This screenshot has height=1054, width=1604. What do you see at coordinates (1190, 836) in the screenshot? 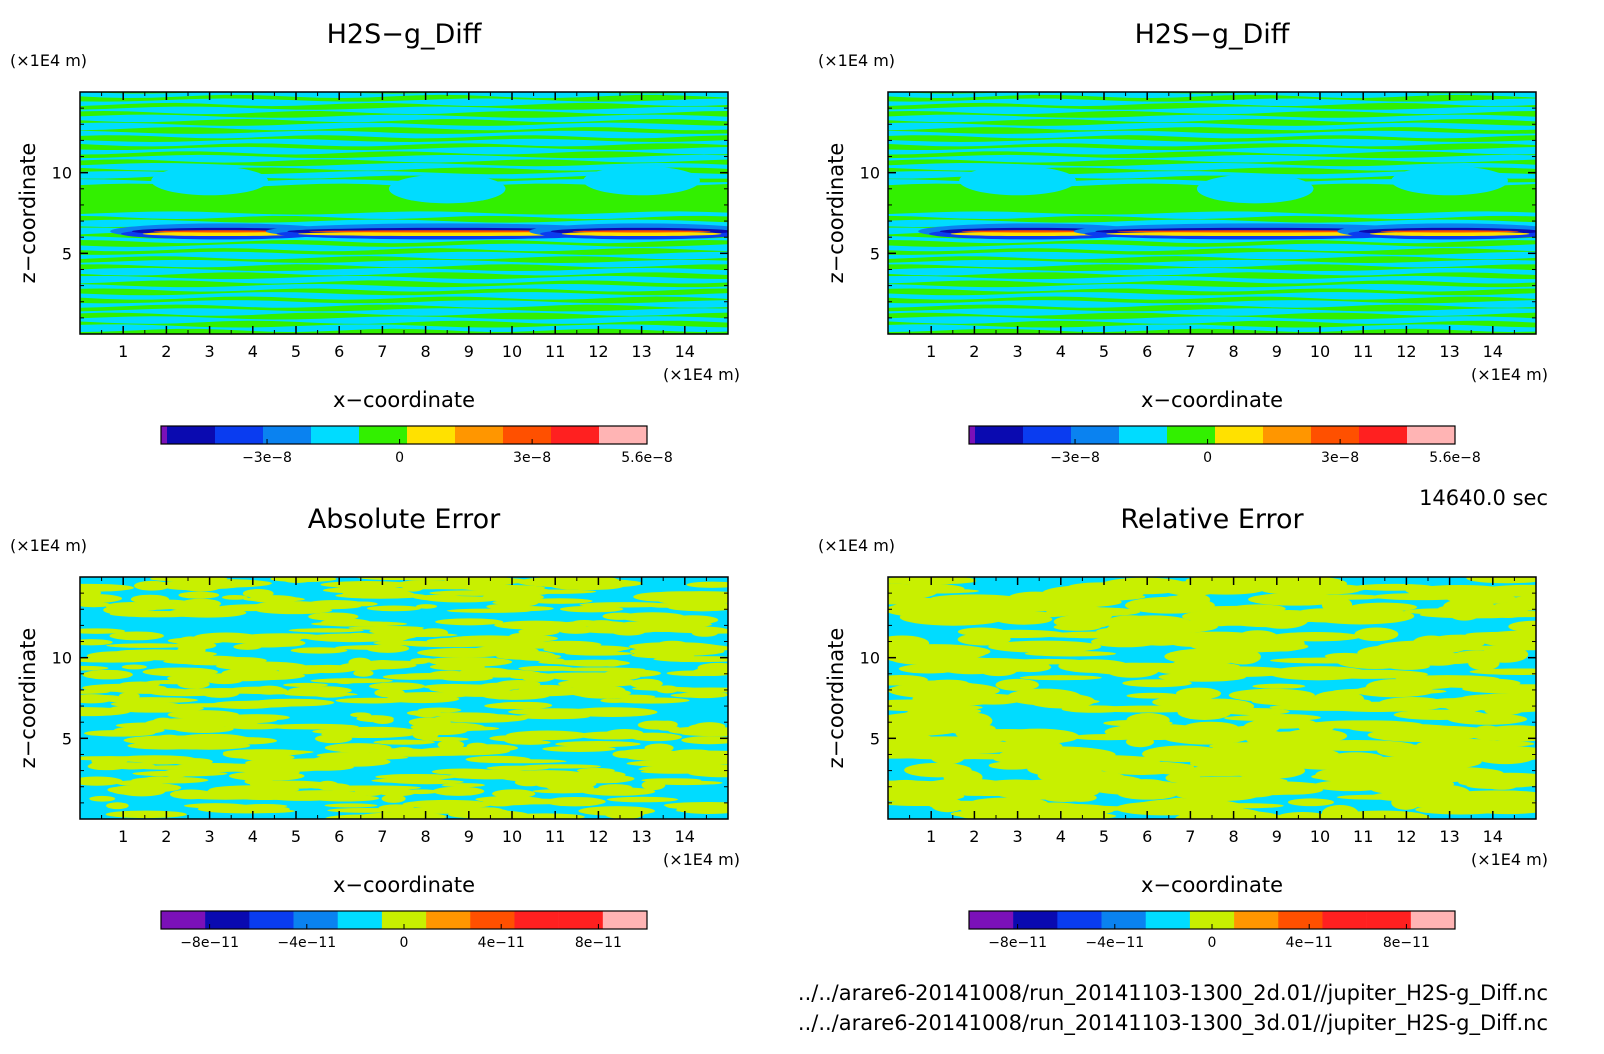
I see `x-tick-label: 7` at bounding box center [1190, 836].